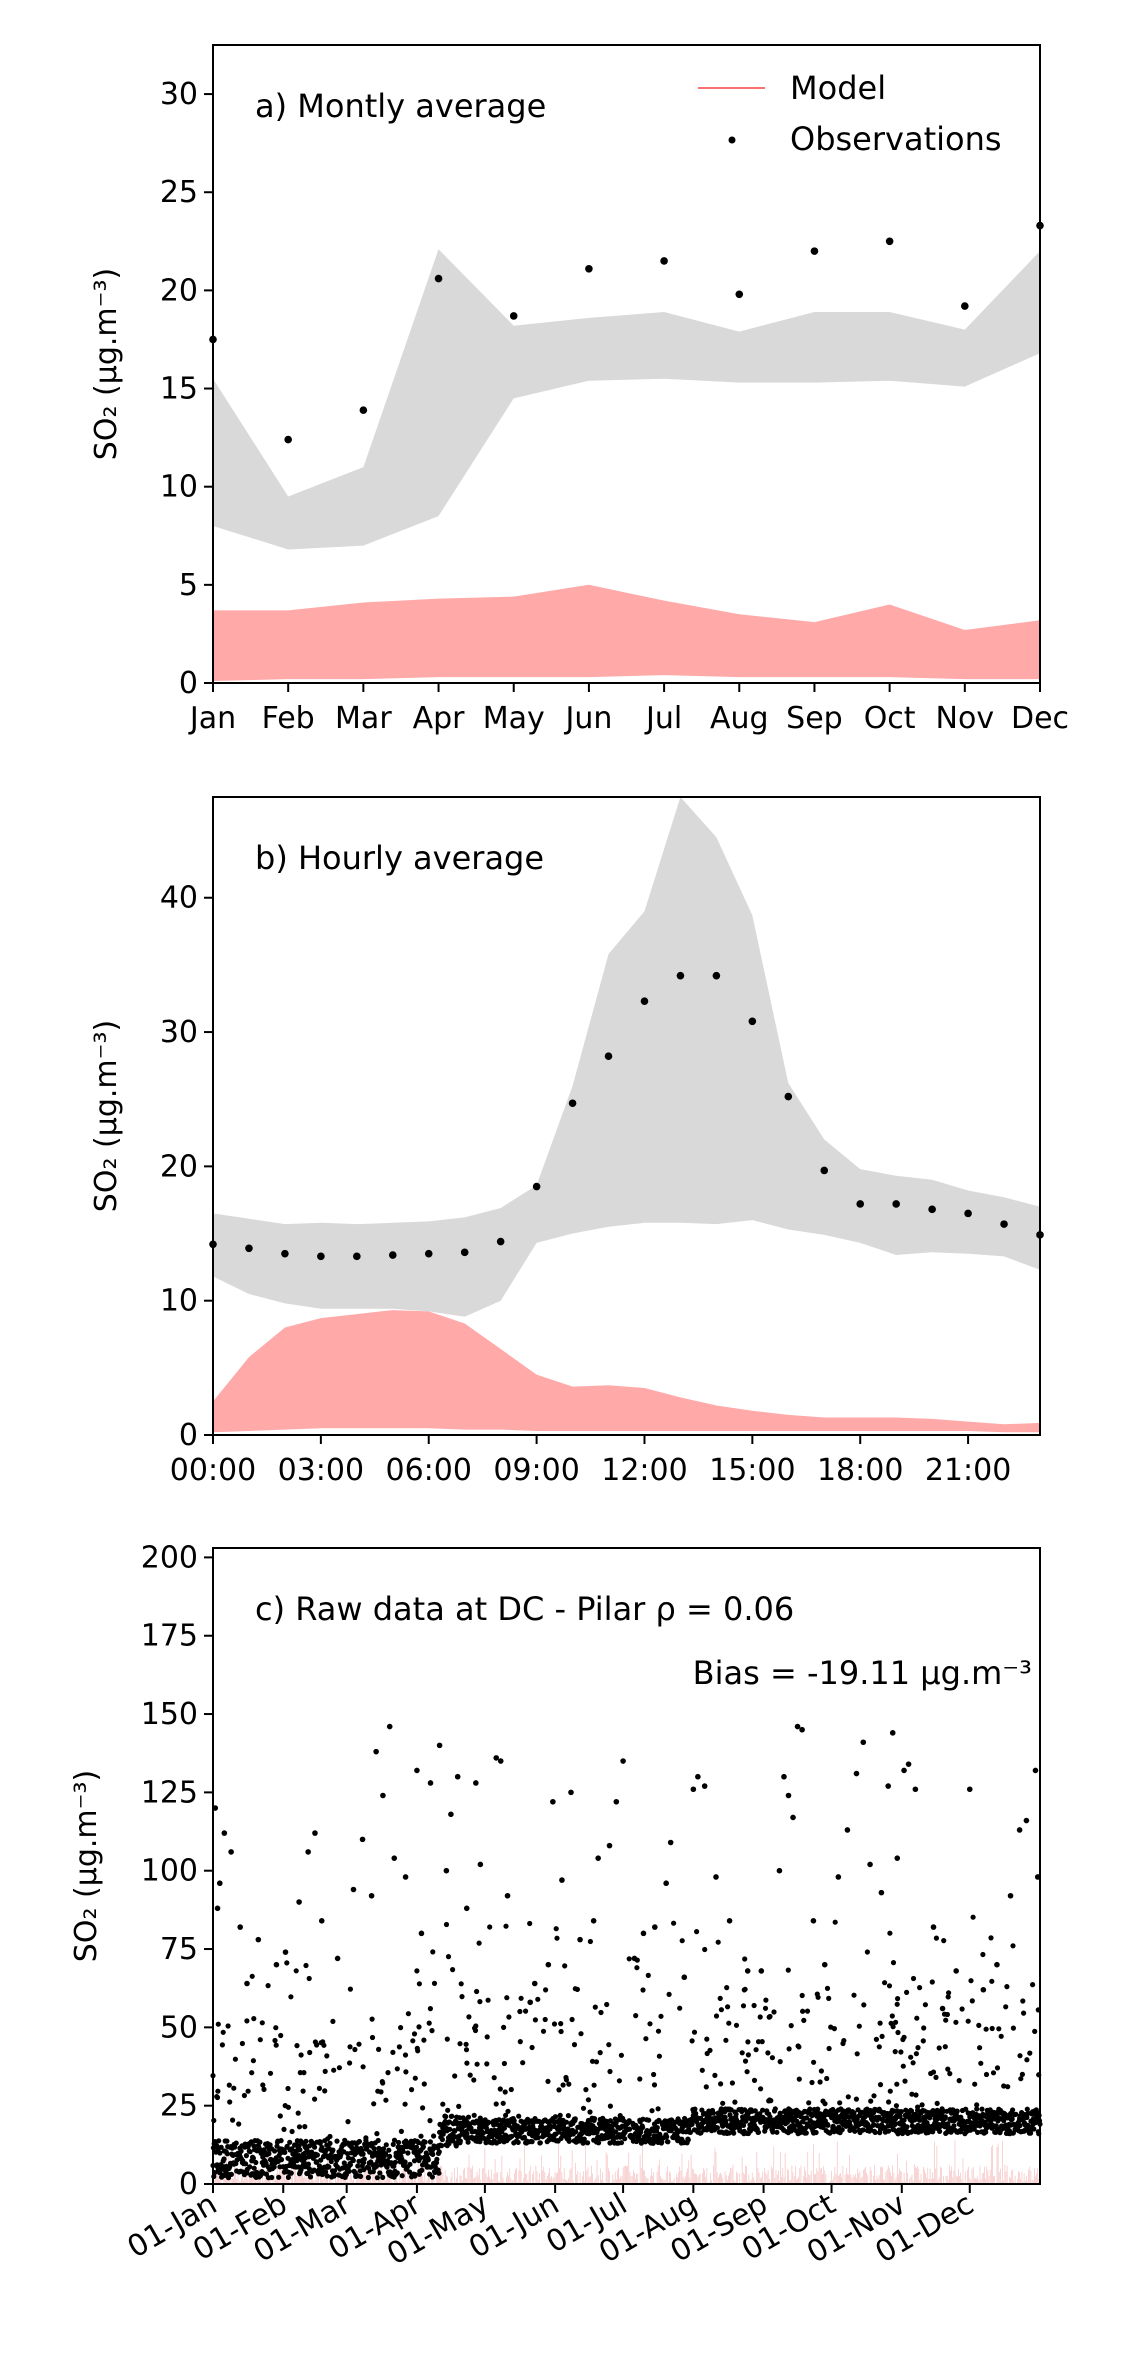  Describe the element at coordinates (179, 389) in the screenshot. I see `a-0-y-tick-label: 15` at that location.